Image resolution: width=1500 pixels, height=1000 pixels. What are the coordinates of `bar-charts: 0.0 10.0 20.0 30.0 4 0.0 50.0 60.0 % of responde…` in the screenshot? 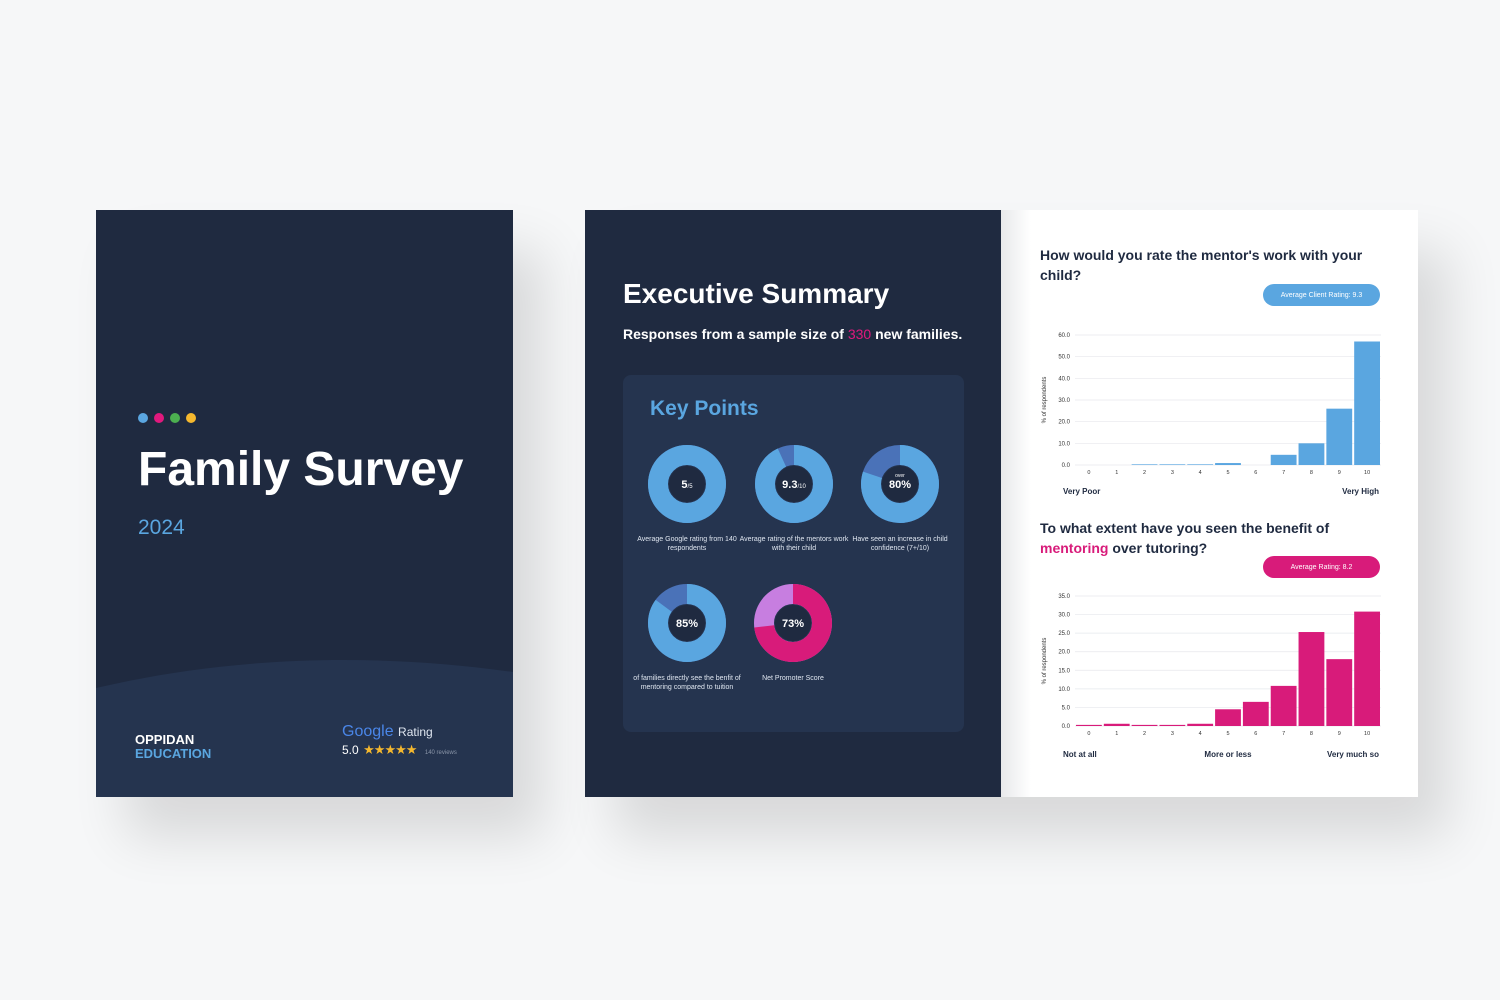 It's located at (1211, 546).